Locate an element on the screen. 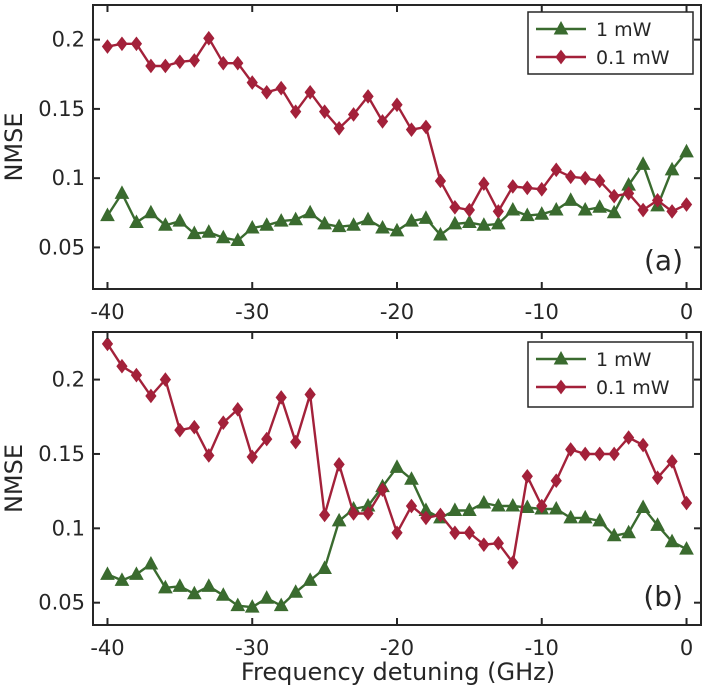 The height and width of the screenshot is (692, 706). legend-box is located at coordinates (610, 374).